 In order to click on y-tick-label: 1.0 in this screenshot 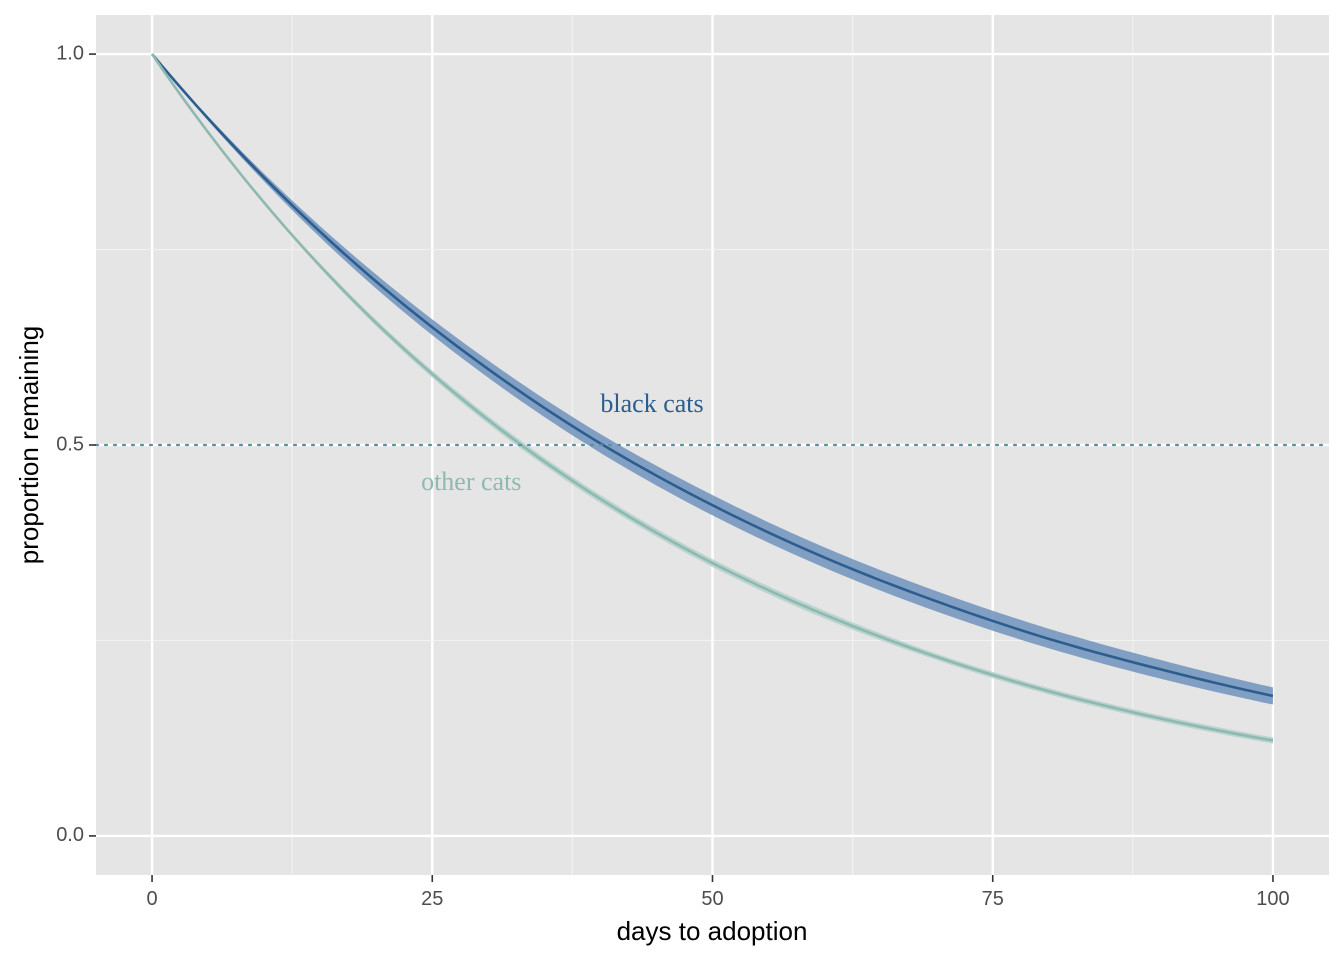, I will do `click(70, 53)`.